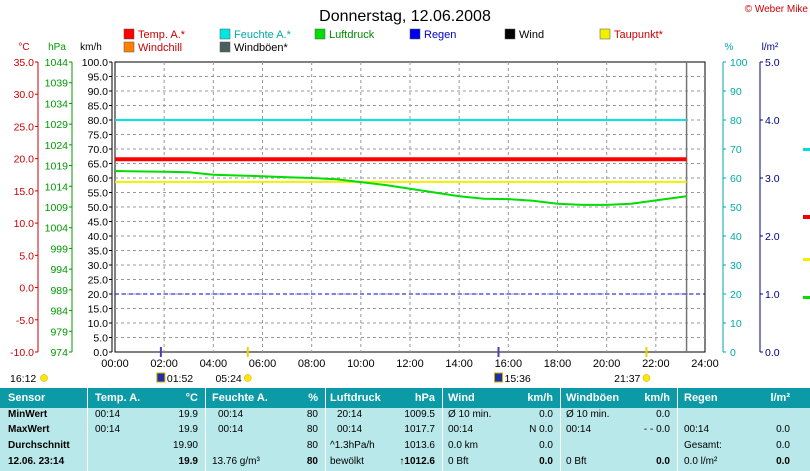 This screenshot has width=810, height=471. What do you see at coordinates (736, 121) in the screenshot?
I see `humidity-tick-label: 80` at bounding box center [736, 121].